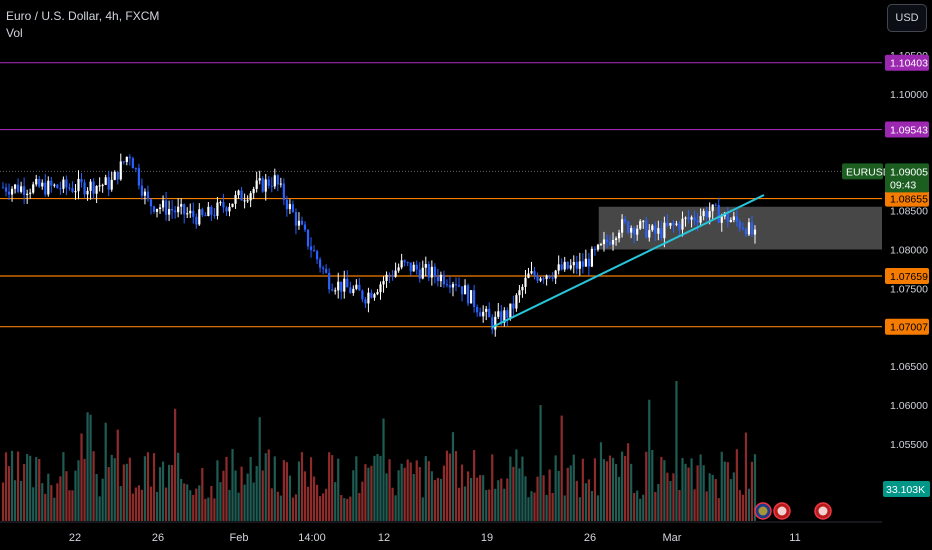 The height and width of the screenshot is (550, 932). I want to click on time-tick-label: Feb, so click(239, 538).